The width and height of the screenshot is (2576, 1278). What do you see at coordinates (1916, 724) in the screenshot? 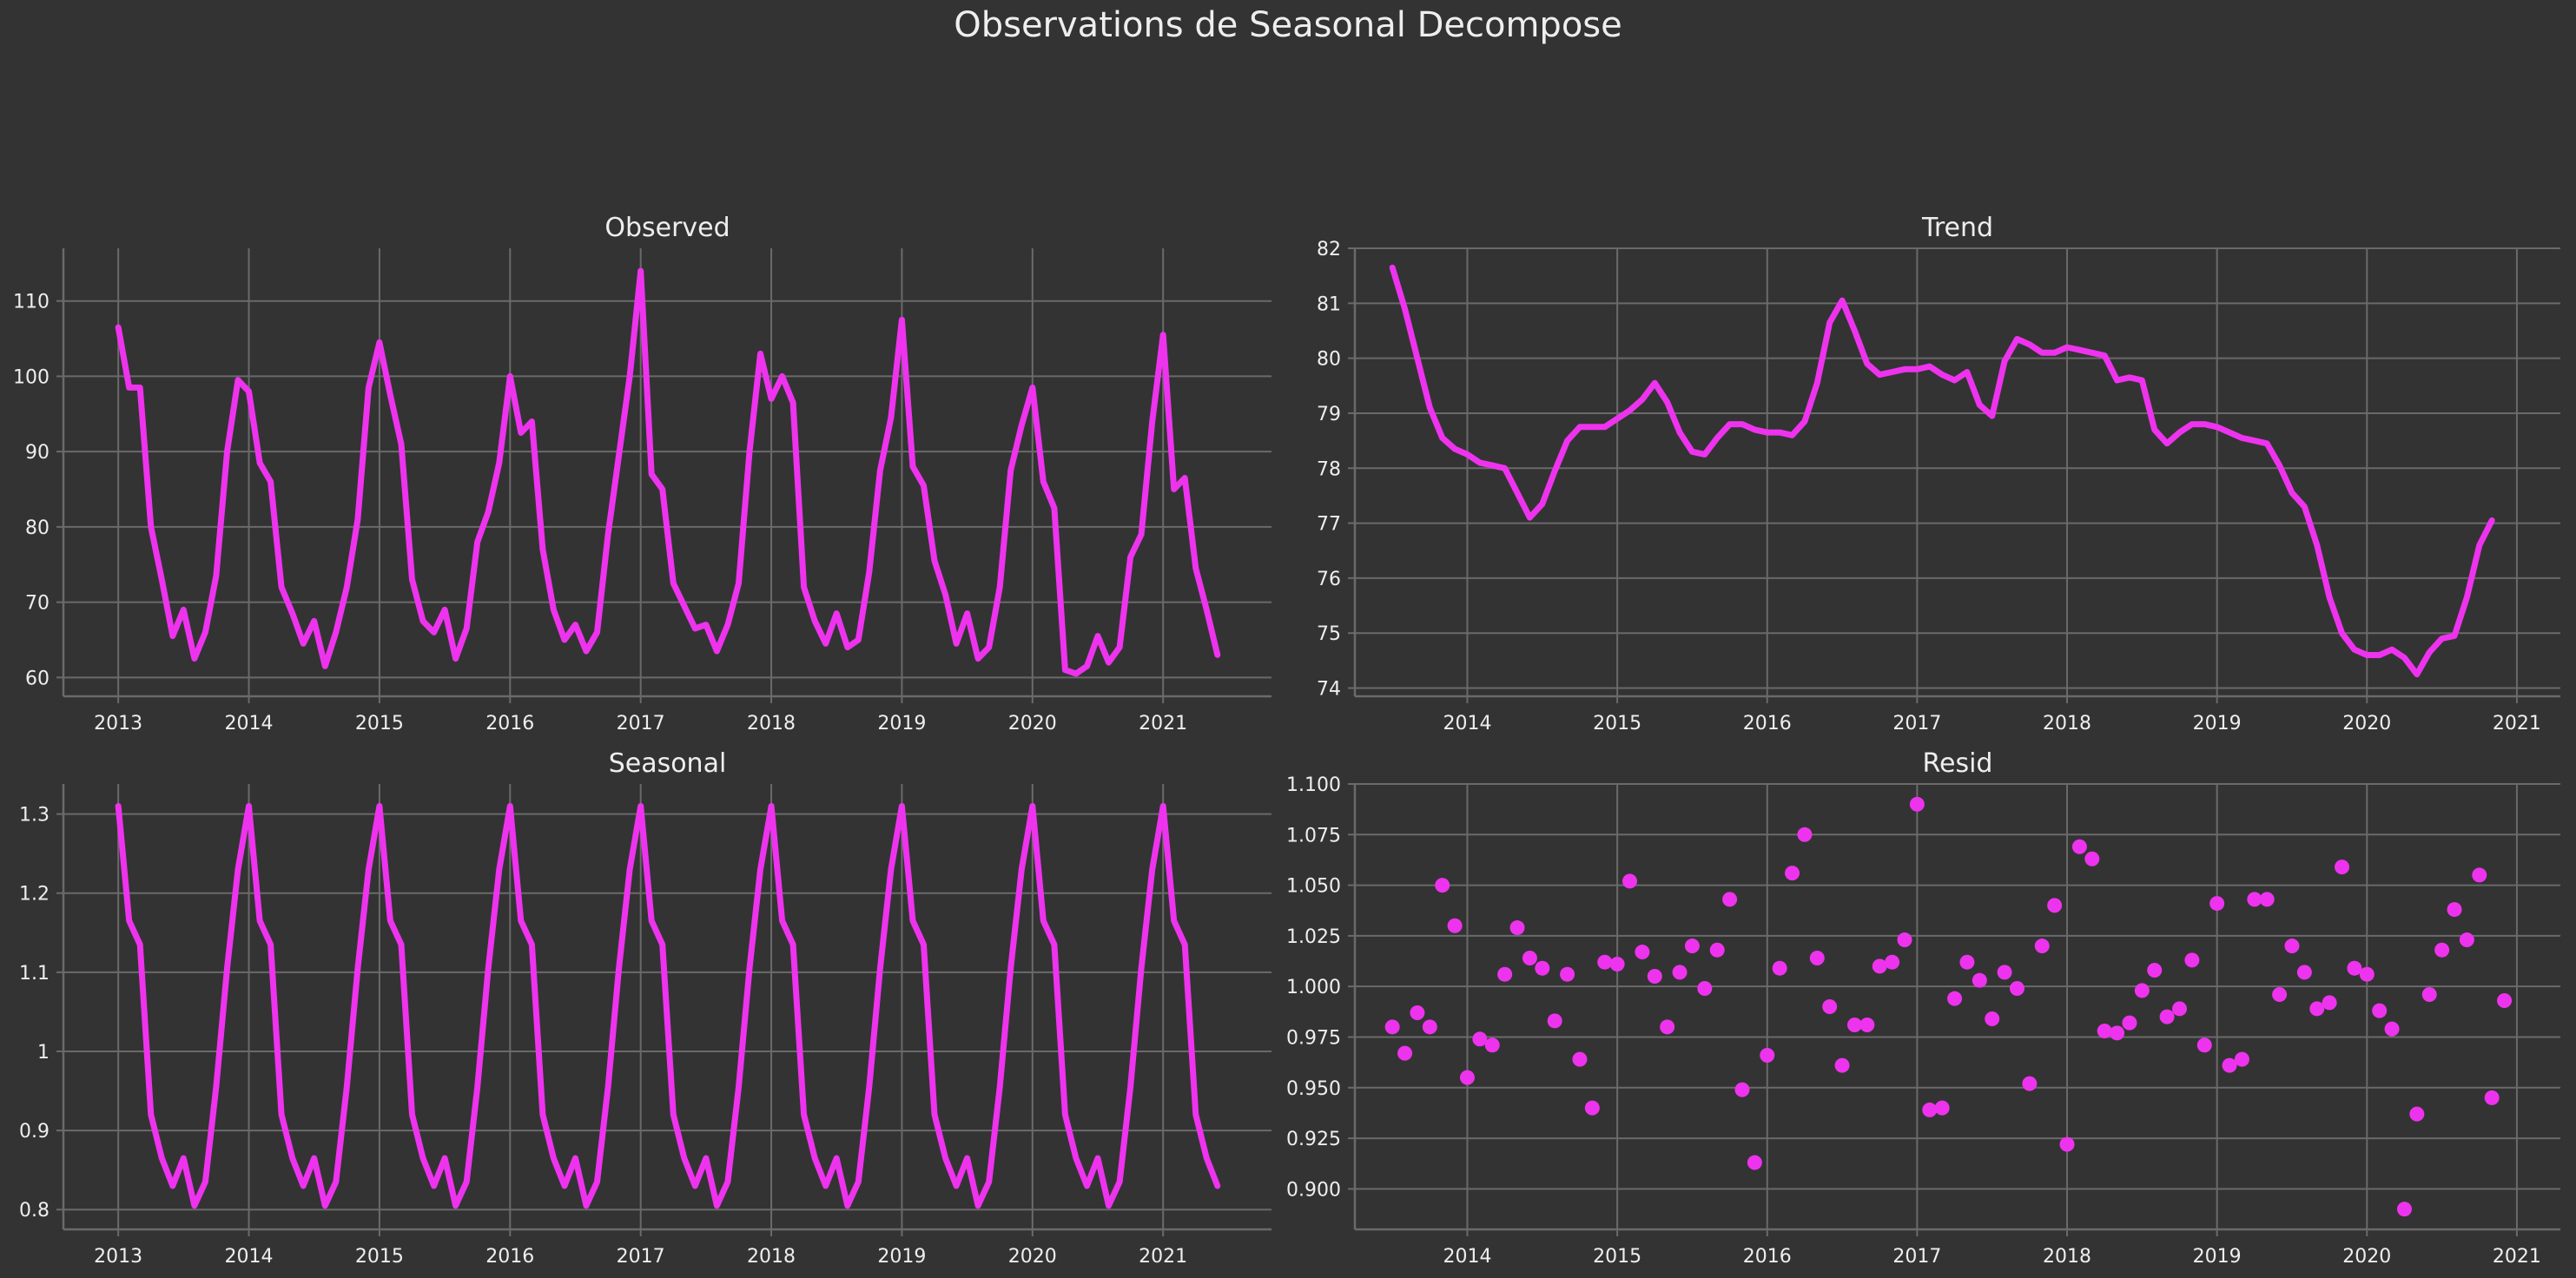
I see `trend-xtick-label: 2017` at bounding box center [1916, 724].